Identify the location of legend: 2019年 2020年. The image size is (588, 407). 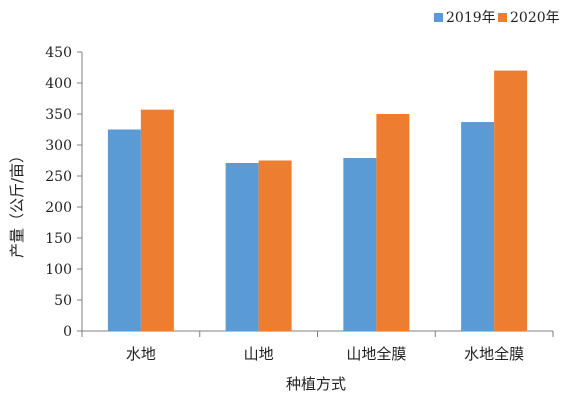
(497, 18).